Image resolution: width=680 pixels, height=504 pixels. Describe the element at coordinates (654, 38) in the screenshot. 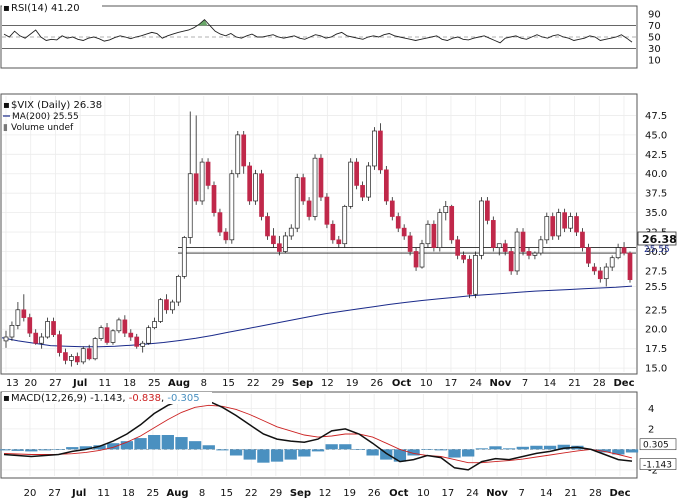

I see `rsi-y-tick-label: 50` at that location.